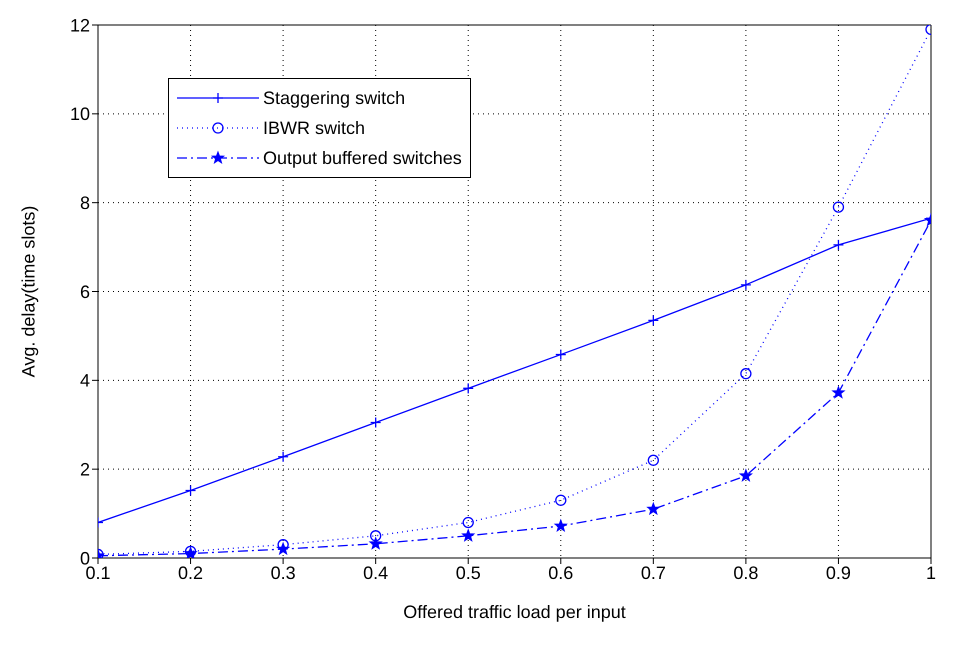  I want to click on y-tick-label: 10, so click(80, 114).